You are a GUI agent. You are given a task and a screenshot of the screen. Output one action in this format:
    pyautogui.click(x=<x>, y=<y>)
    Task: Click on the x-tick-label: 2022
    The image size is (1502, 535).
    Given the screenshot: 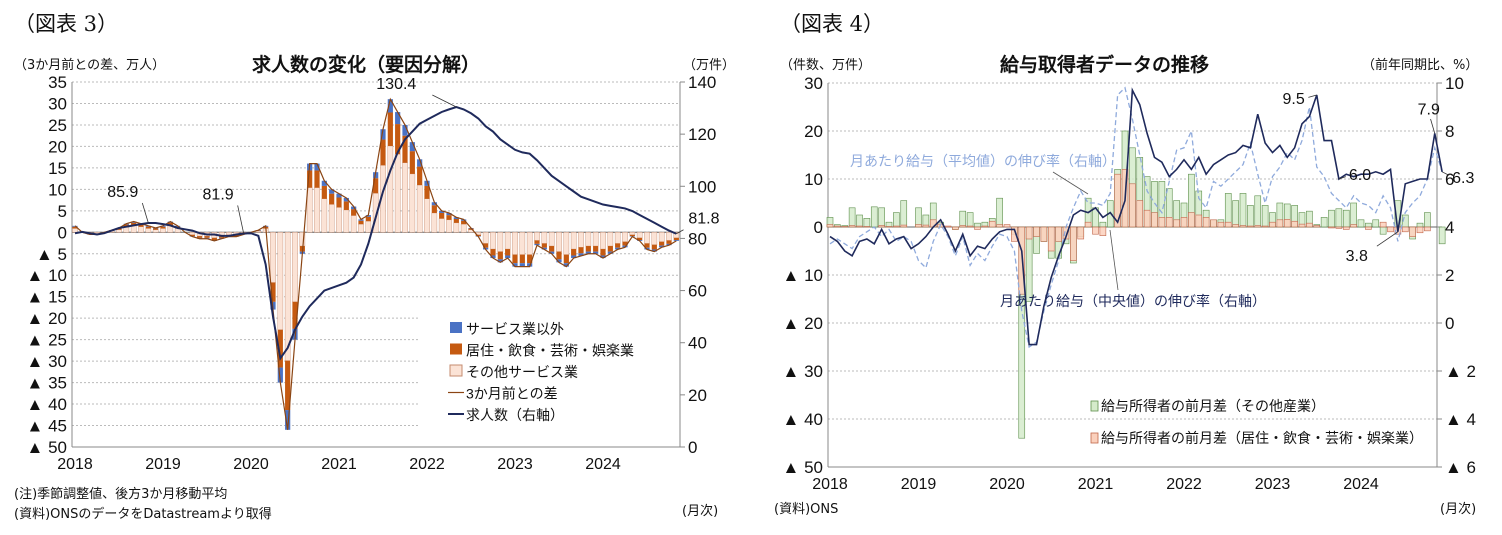 What is the action you would take?
    pyautogui.click(x=1184, y=484)
    